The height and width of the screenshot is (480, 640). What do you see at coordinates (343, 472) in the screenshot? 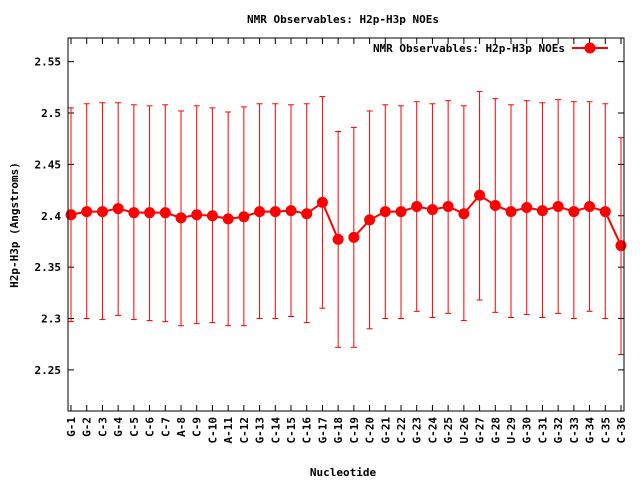
I see `x-axis-label: Nucleotide` at bounding box center [343, 472].